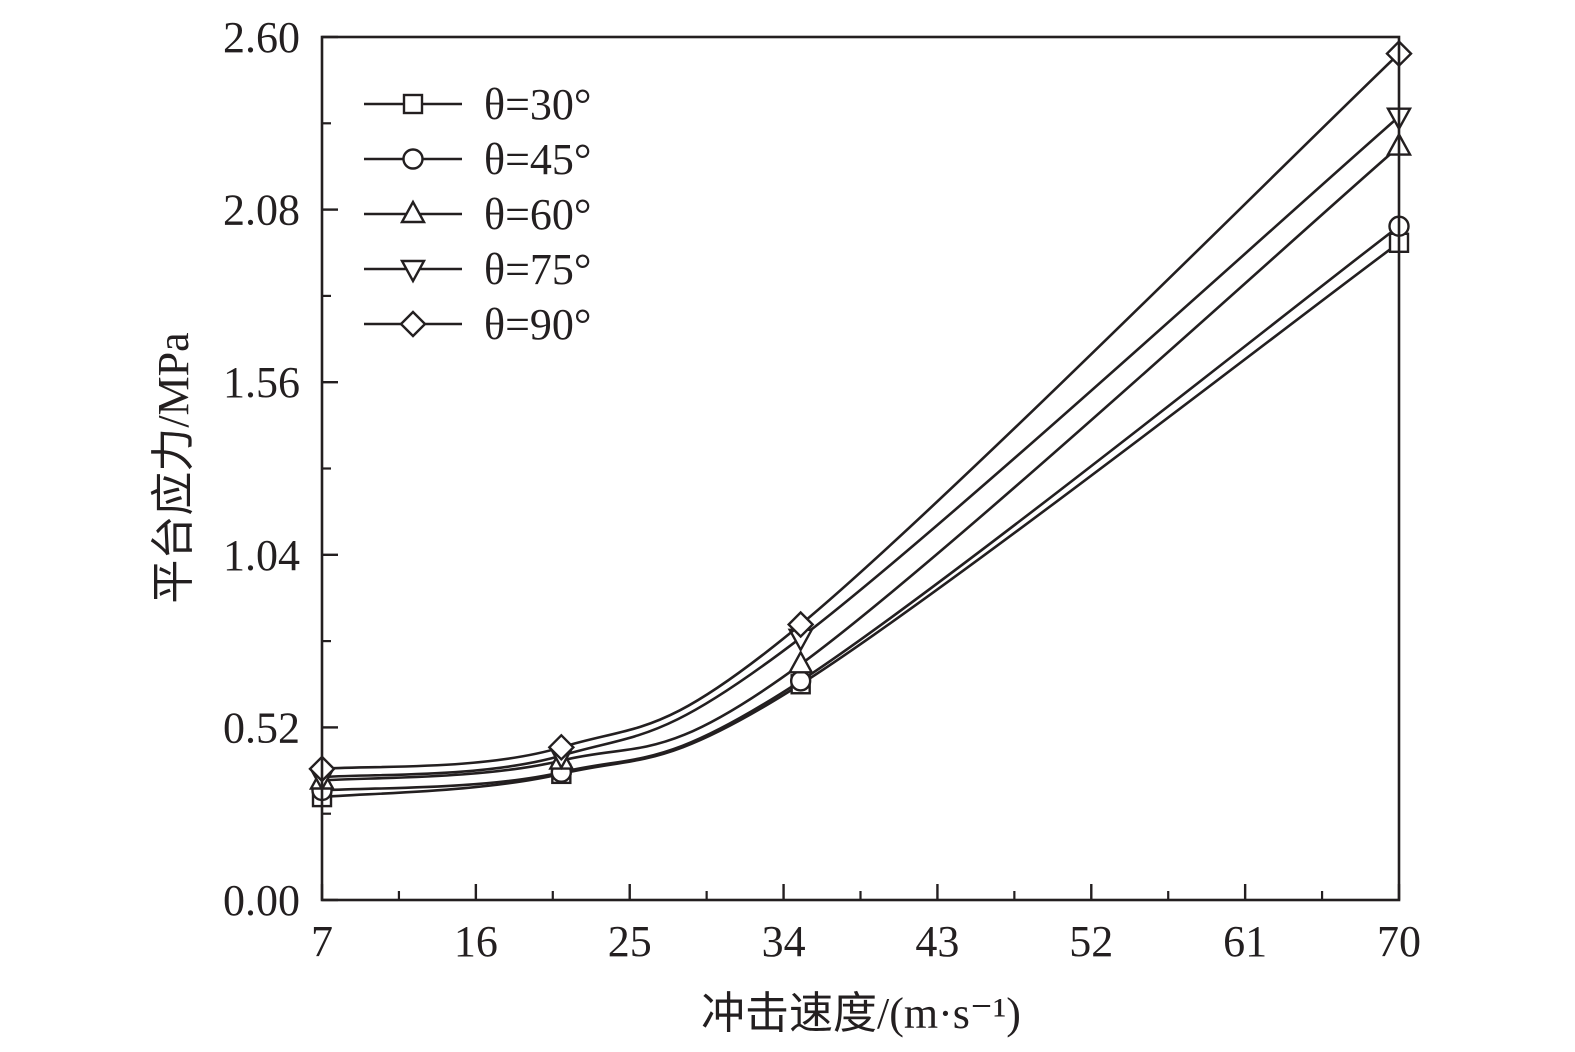 The image size is (1575, 1052). Describe the element at coordinates (478, 104) in the screenshot. I see `legend-item: θ=30°` at that location.